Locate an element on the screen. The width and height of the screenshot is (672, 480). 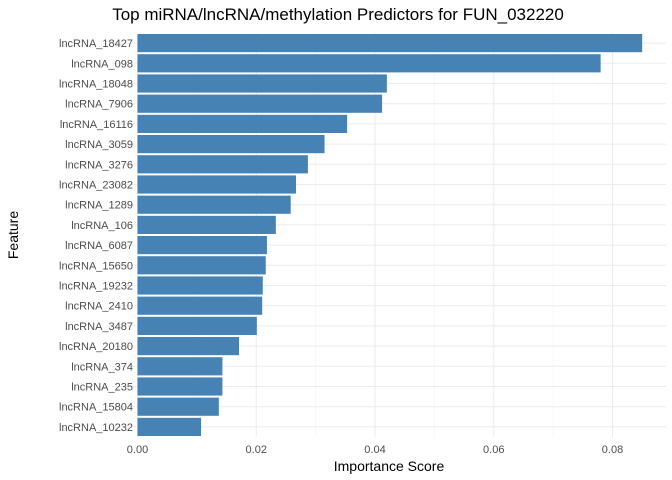
x-tick-label: 0.08 is located at coordinates (612, 450).